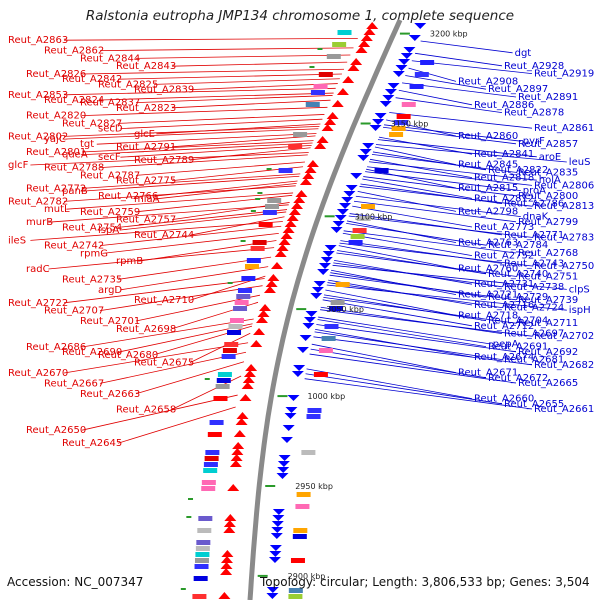  I want to click on left-gene-label: Reut_A2759, so click(110, 212).